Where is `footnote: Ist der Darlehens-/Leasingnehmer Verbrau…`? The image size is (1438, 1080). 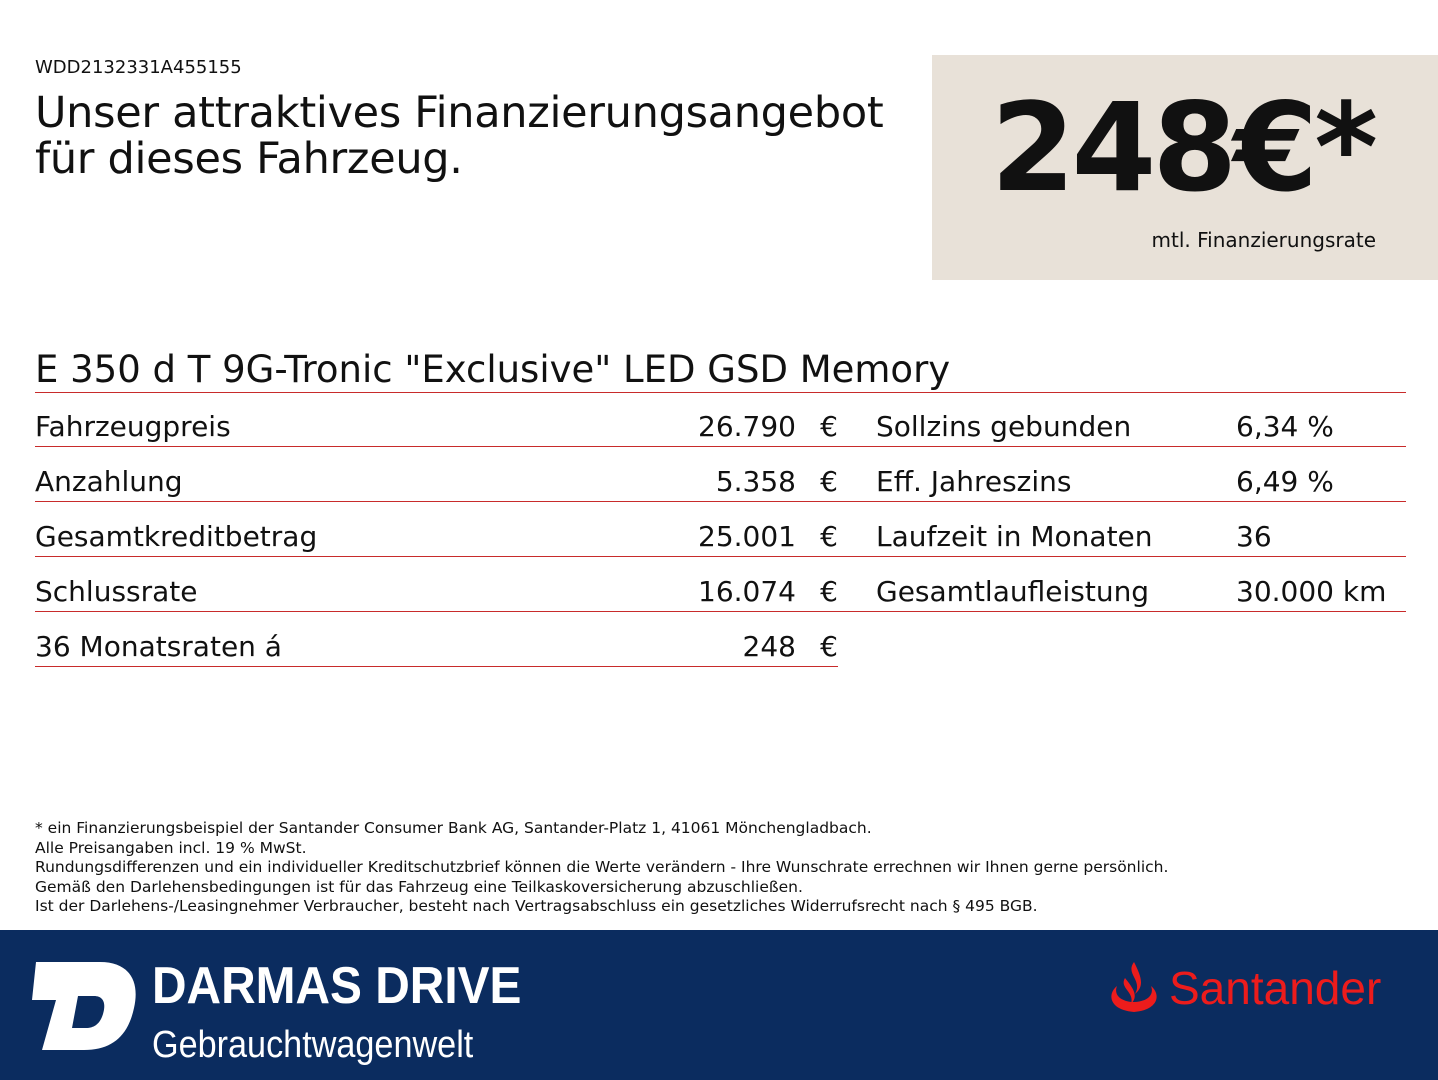
footnote: Ist der Darlehens-/Leasingnehmer Verbrau… is located at coordinates (536, 906).